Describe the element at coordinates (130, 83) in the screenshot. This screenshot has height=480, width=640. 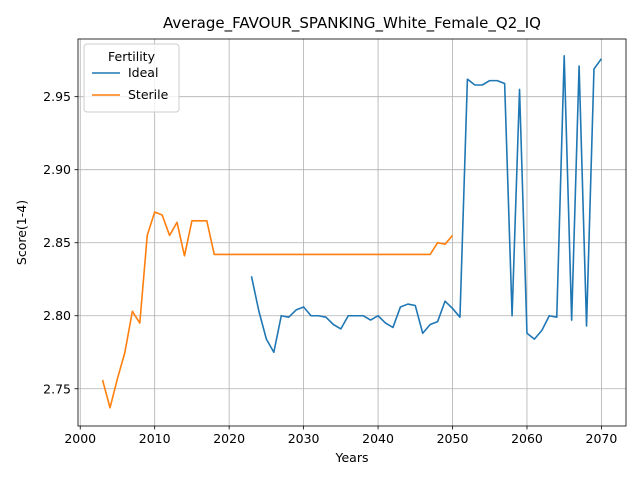
I see `legend-entries: Ideal Sterile` at that location.